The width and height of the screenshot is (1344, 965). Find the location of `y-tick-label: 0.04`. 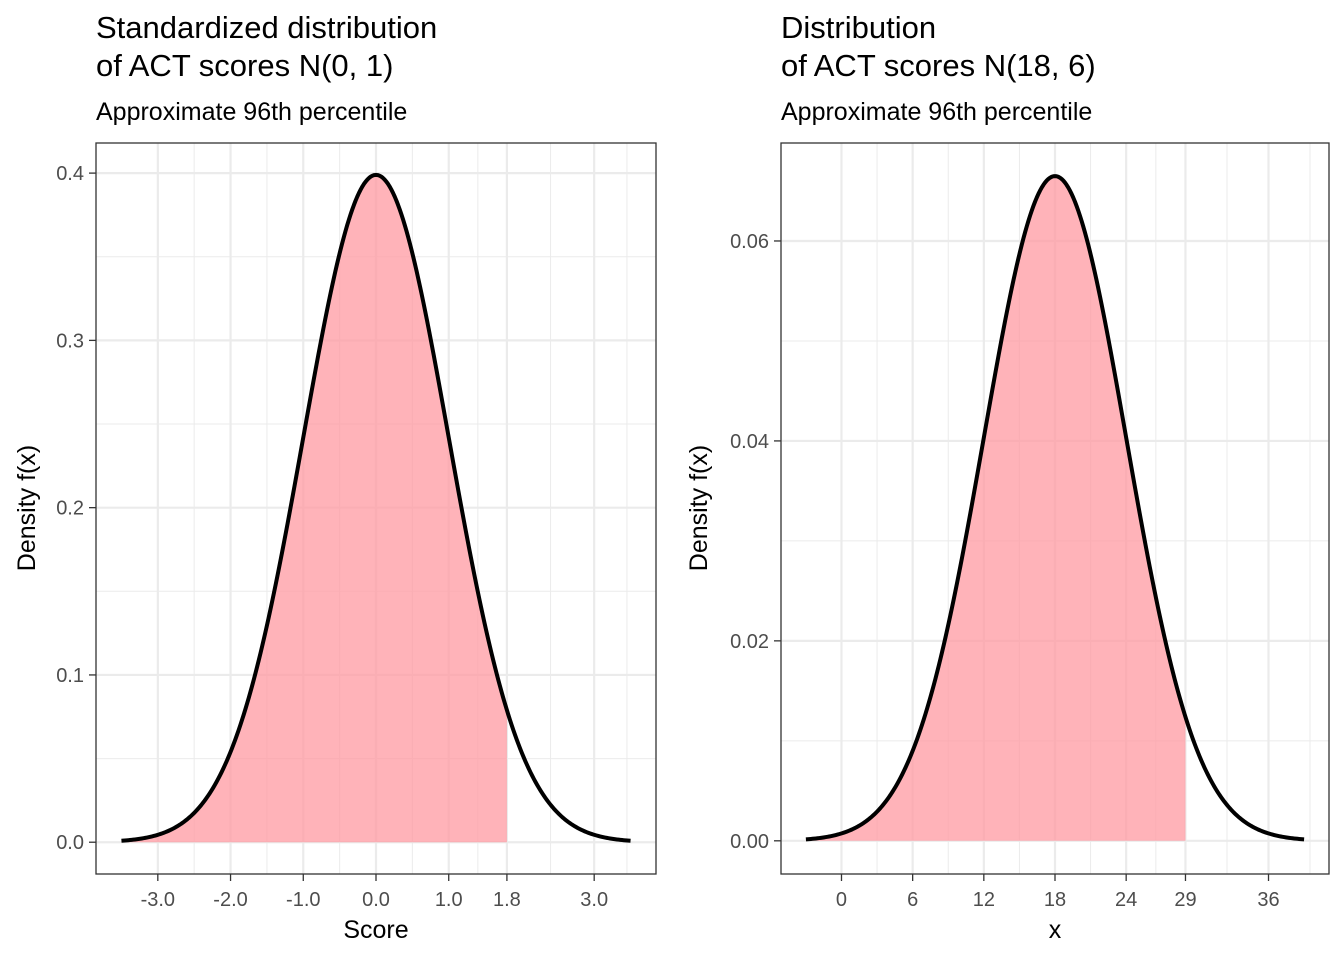

y-tick-label: 0.04 is located at coordinates (749, 442).